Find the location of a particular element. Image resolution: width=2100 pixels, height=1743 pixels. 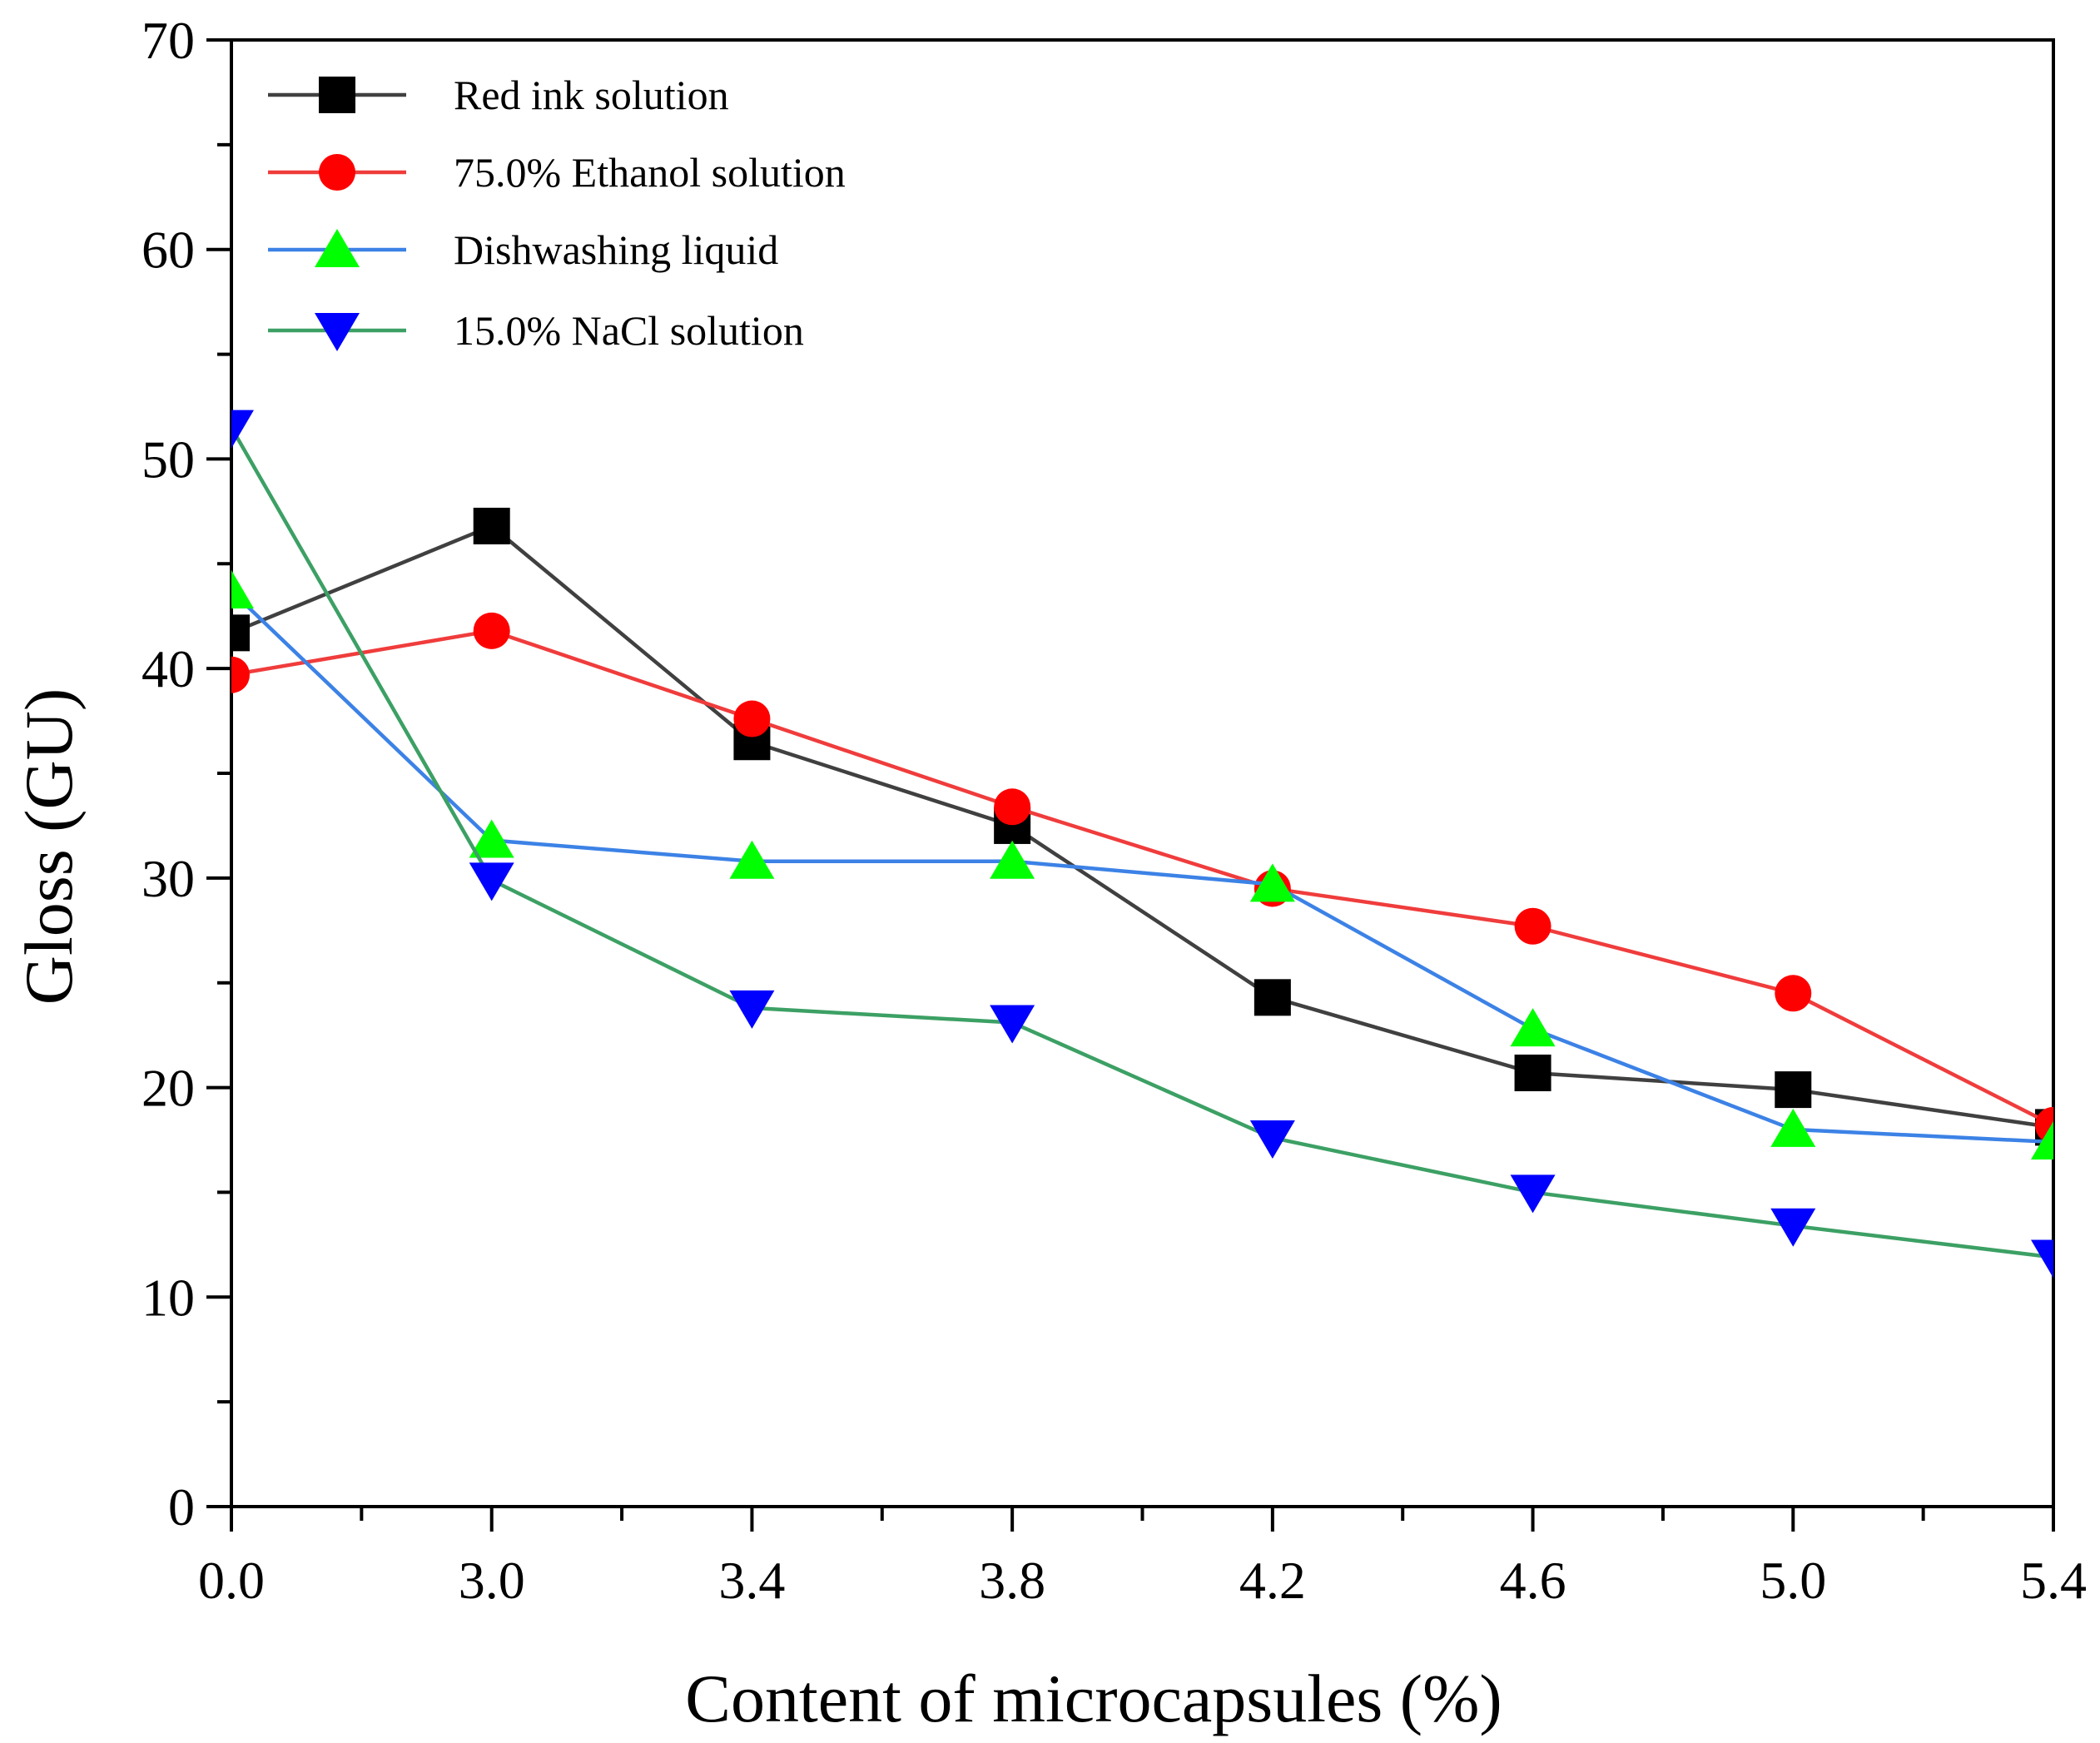

x-tick-label: 0.0 is located at coordinates (232, 1580).